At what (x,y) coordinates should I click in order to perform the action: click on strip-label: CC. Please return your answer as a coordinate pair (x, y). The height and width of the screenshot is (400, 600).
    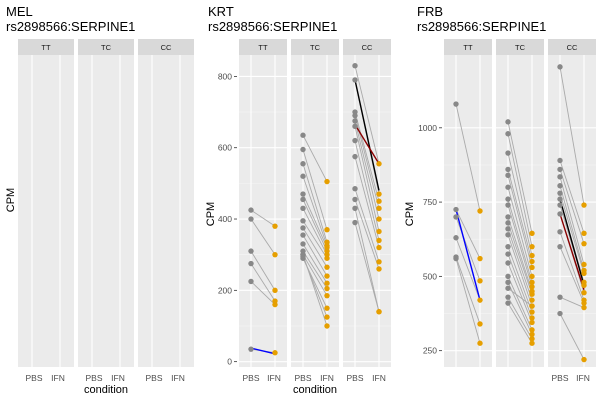
    Looking at the image, I should click on (572, 47).